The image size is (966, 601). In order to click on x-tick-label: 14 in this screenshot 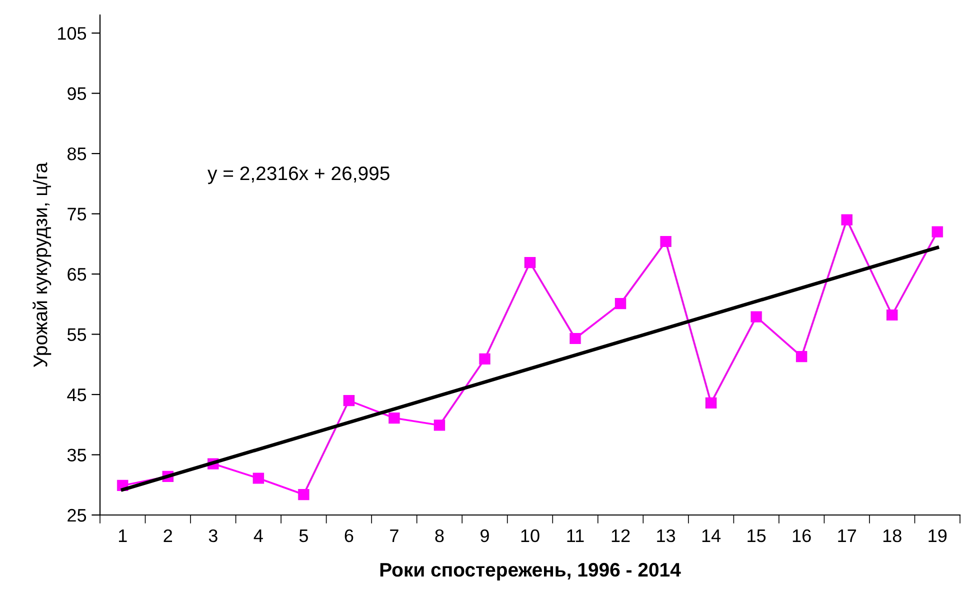, I will do `click(711, 536)`.